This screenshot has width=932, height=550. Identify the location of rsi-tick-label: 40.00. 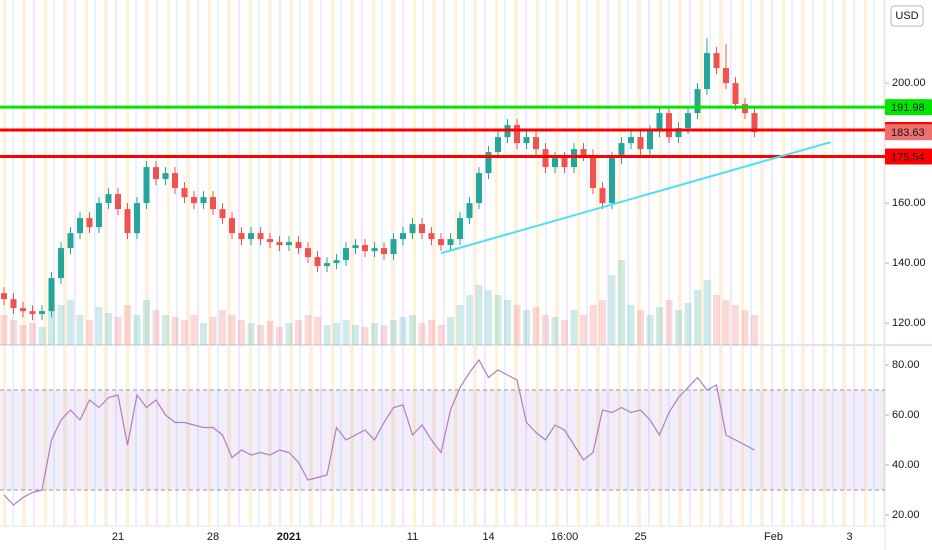
(906, 465).